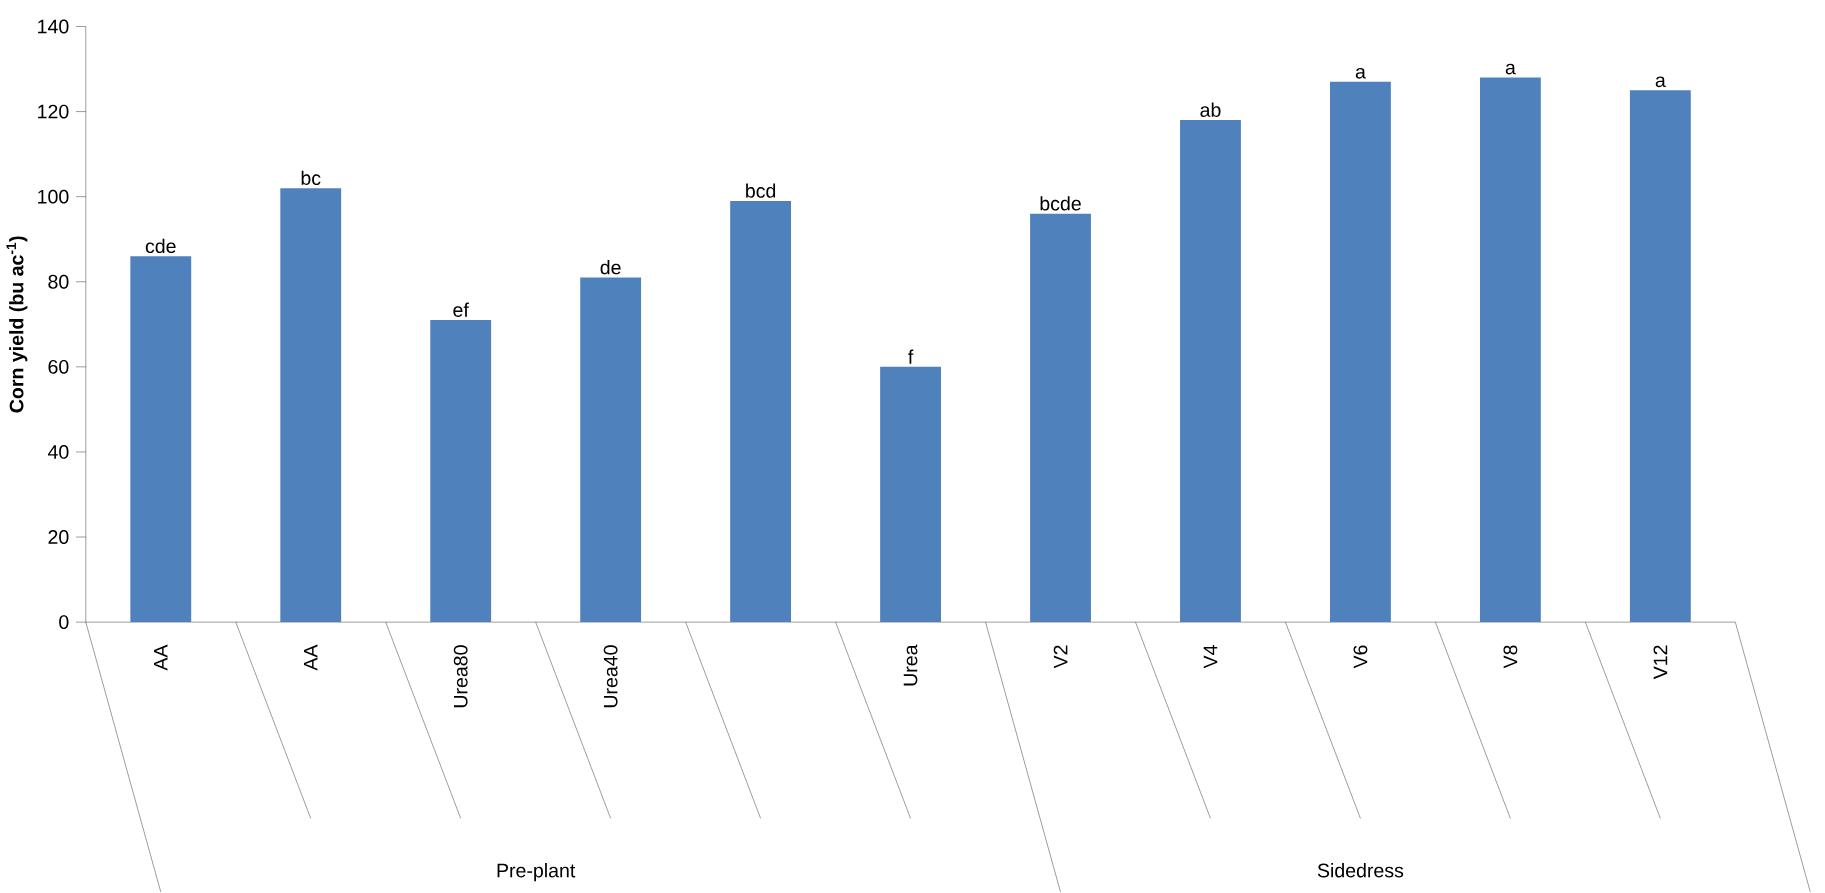  I want to click on y-axis-title: Corn yield (bu ac$^{-1}$), so click(17, 324).